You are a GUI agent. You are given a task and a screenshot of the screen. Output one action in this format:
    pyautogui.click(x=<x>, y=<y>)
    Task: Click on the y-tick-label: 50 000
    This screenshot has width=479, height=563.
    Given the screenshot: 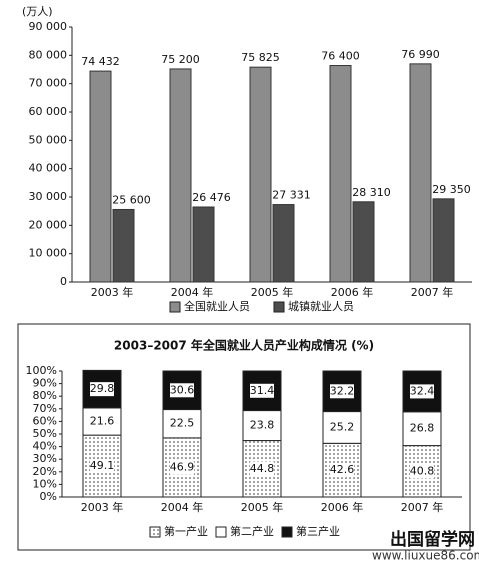 What is the action you would take?
    pyautogui.click(x=48, y=139)
    